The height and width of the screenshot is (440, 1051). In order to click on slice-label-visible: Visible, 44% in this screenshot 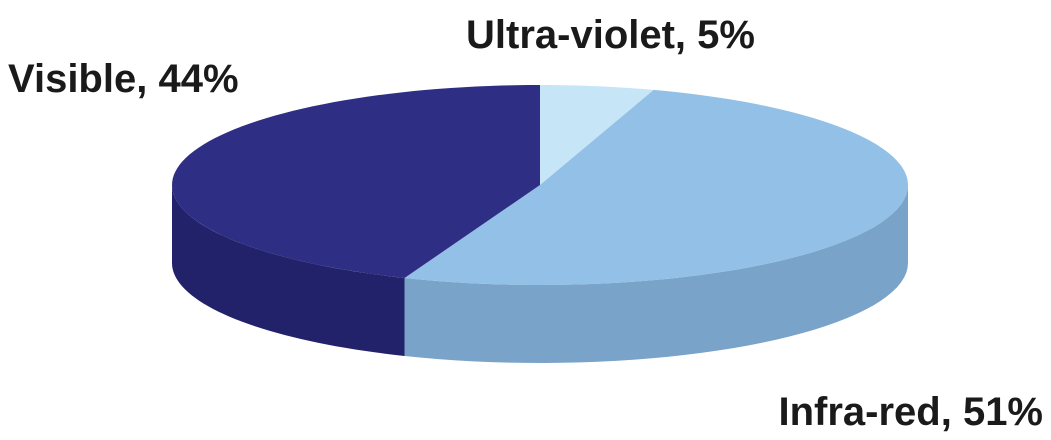, I will do `click(123, 79)`.